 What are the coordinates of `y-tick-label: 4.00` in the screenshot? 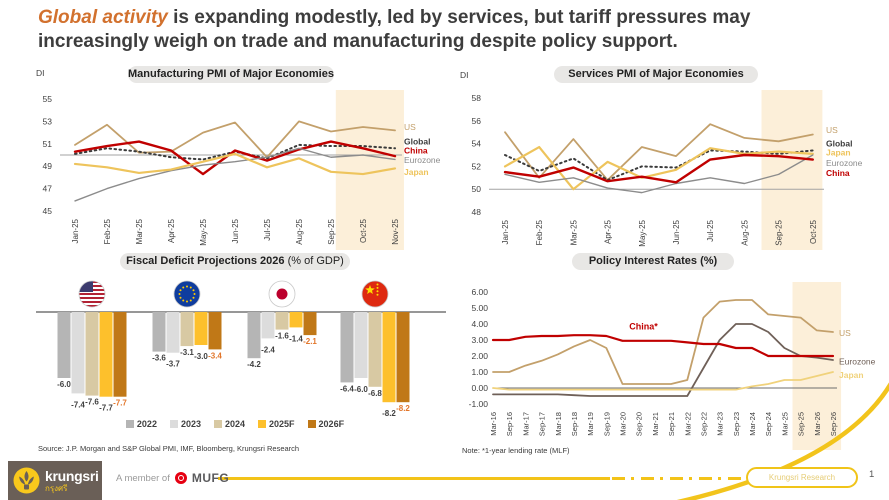 It's located at (479, 324).